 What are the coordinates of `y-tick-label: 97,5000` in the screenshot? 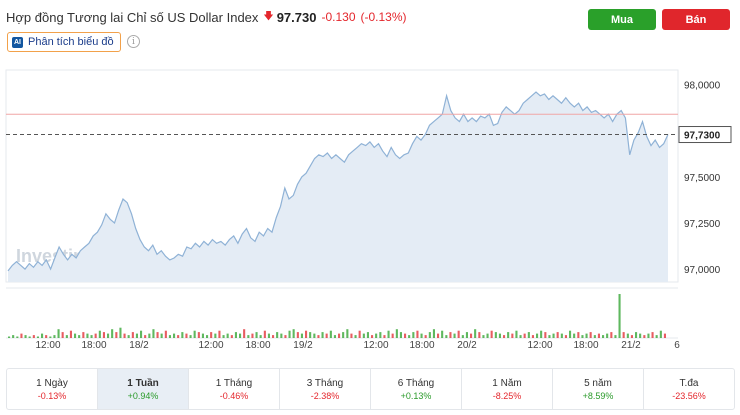 It's located at (702, 178).